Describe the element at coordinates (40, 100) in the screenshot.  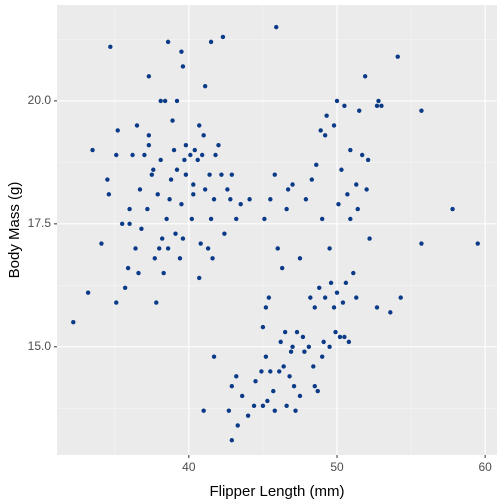
I see `y-tick-label: 20.0` at that location.